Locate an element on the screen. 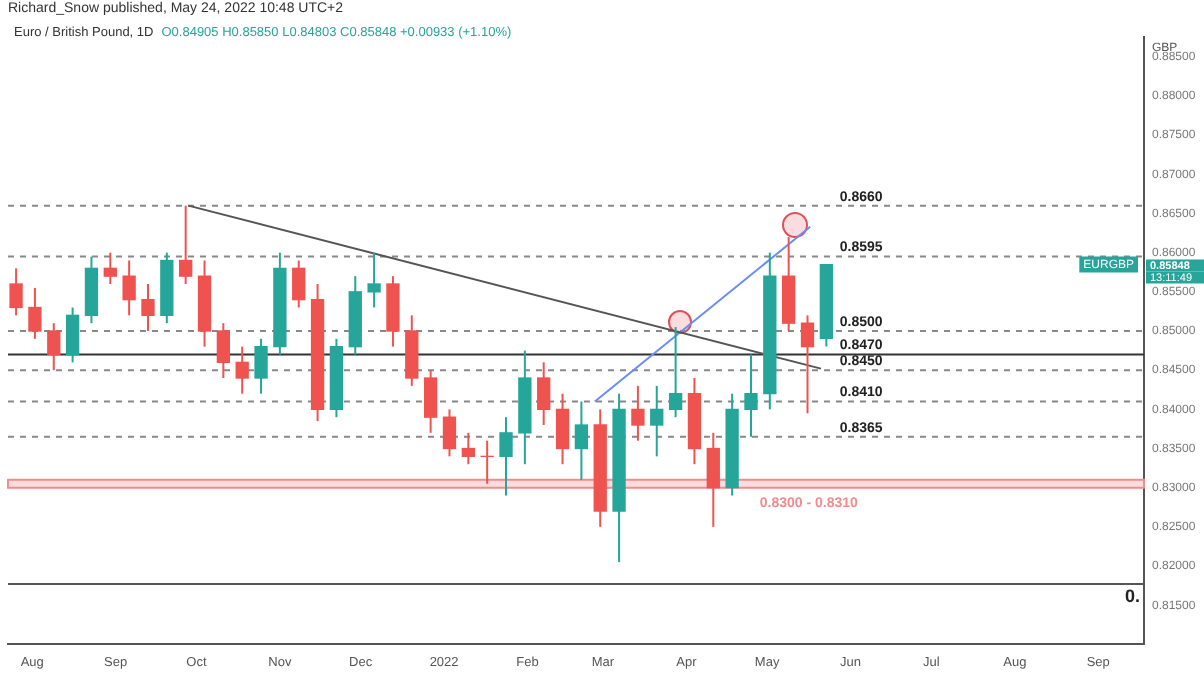 The image size is (1204, 692). annotation: 0. is located at coordinates (1132, 596).